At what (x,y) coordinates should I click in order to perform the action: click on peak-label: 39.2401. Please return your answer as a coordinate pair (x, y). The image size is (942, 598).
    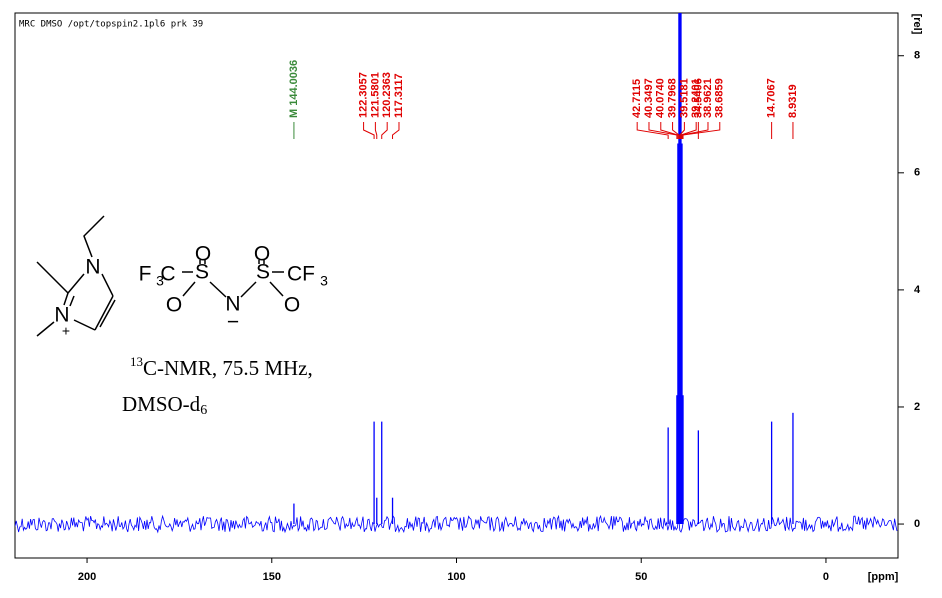
    Looking at the image, I should click on (696, 98).